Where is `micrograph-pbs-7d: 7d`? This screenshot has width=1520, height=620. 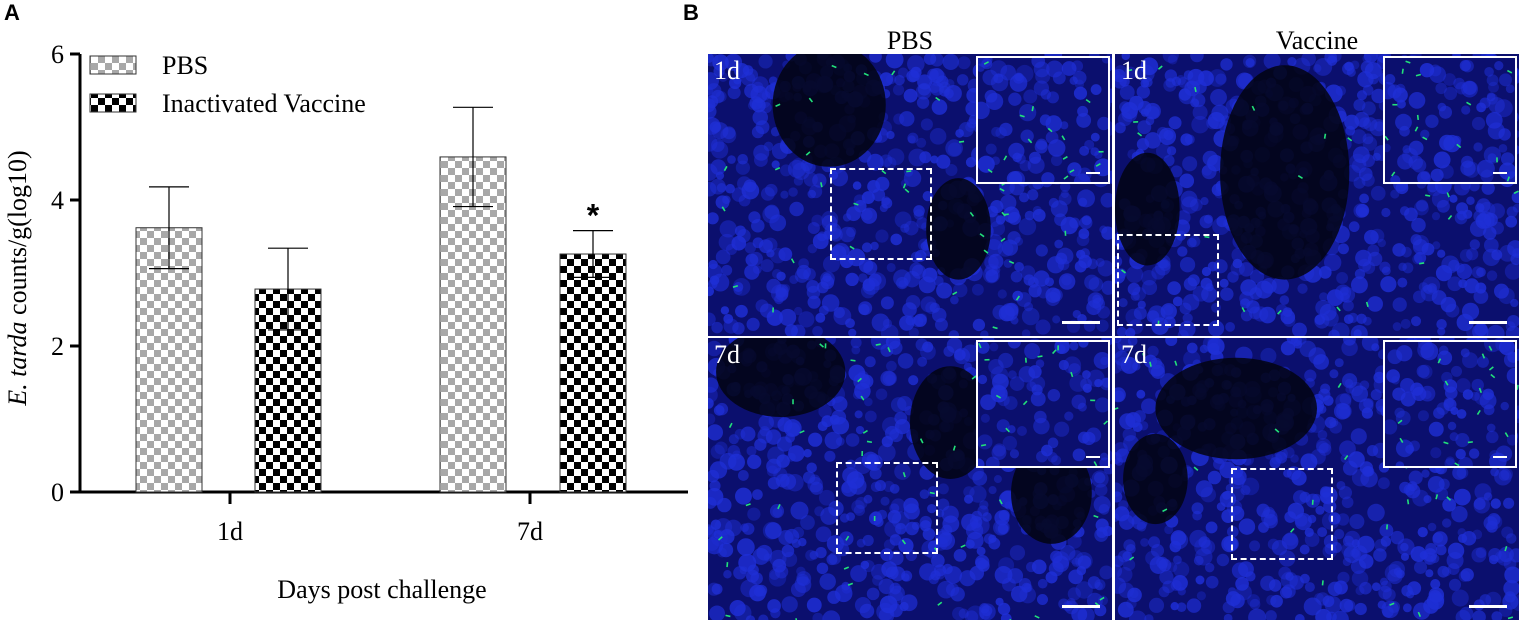
micrograph-pbs-7d: 7d is located at coordinates (910, 479).